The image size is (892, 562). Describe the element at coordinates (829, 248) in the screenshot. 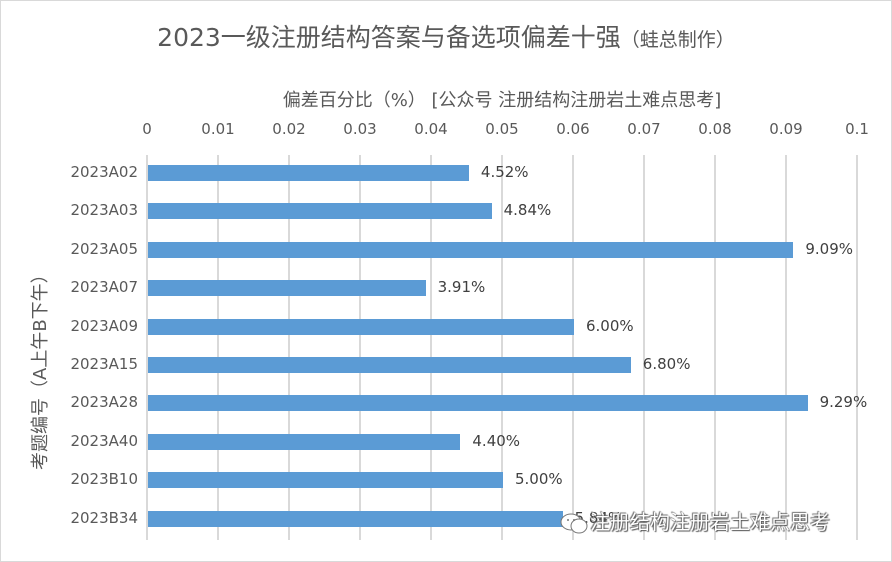

I see `data-label: 9.09%` at that location.